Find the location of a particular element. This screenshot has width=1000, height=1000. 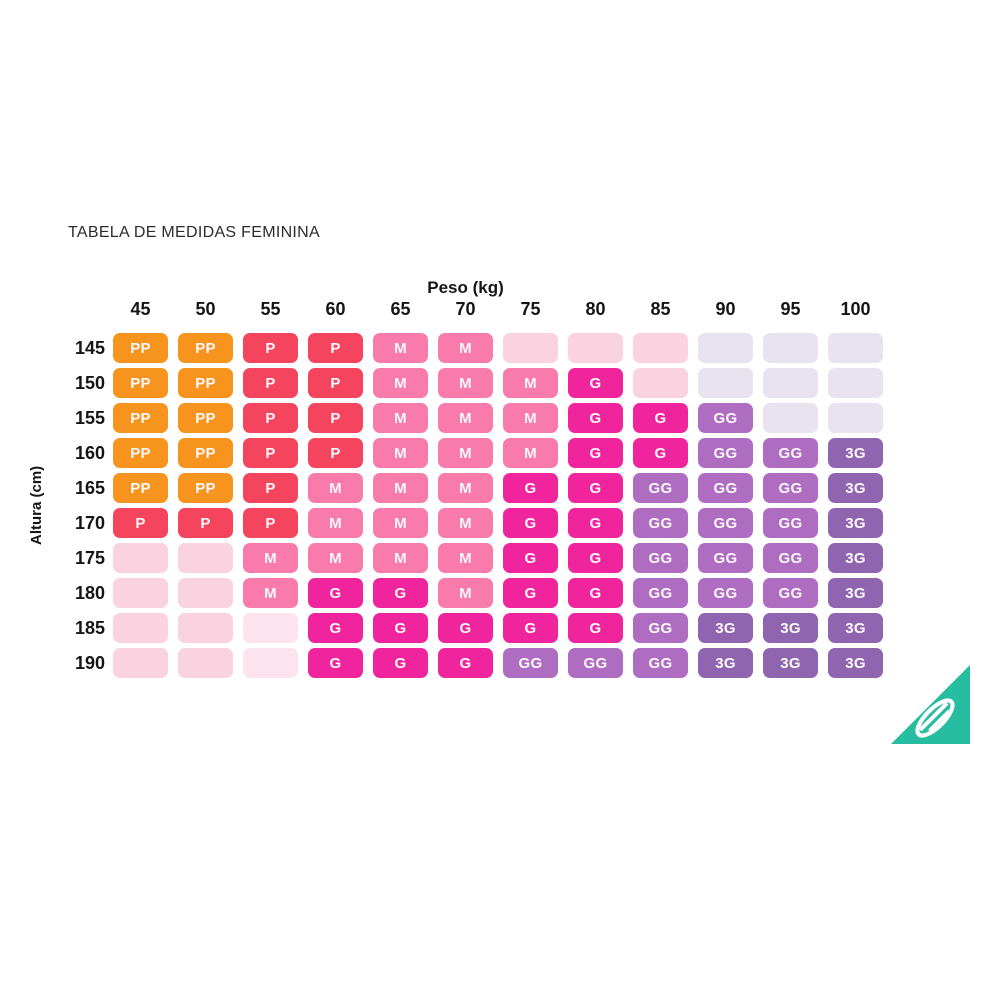

size-cell-170-55: P is located at coordinates (270, 523).